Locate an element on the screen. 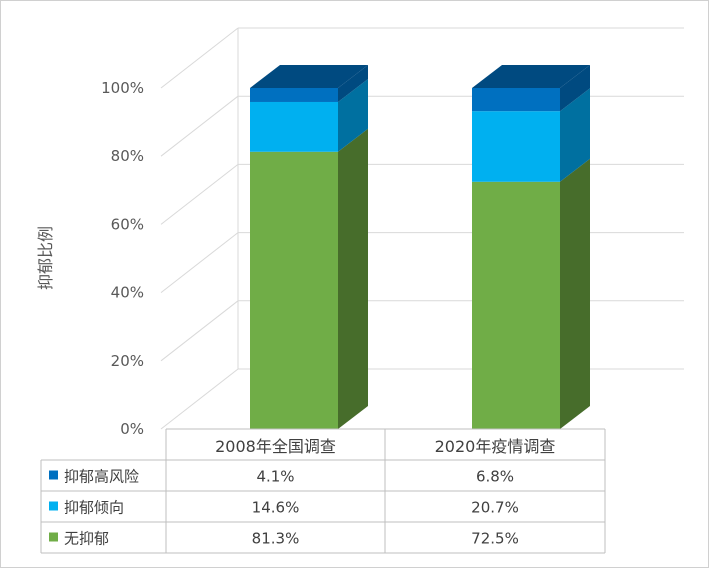  y-axis-label: 抑郁比例 is located at coordinates (45, 258).